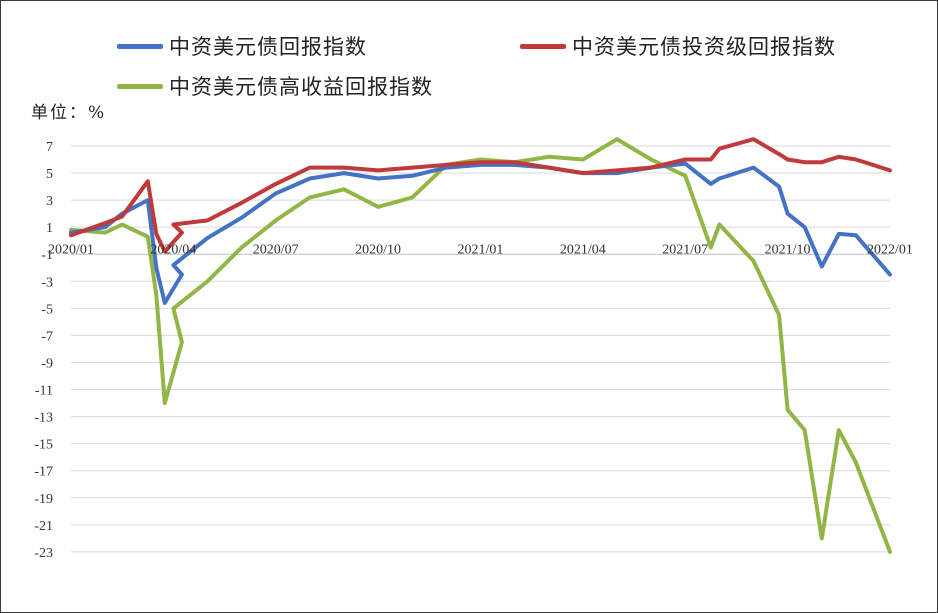 This screenshot has height=613, width=938. Describe the element at coordinates (49, 201) in the screenshot. I see `y-tick-label: 3` at that location.